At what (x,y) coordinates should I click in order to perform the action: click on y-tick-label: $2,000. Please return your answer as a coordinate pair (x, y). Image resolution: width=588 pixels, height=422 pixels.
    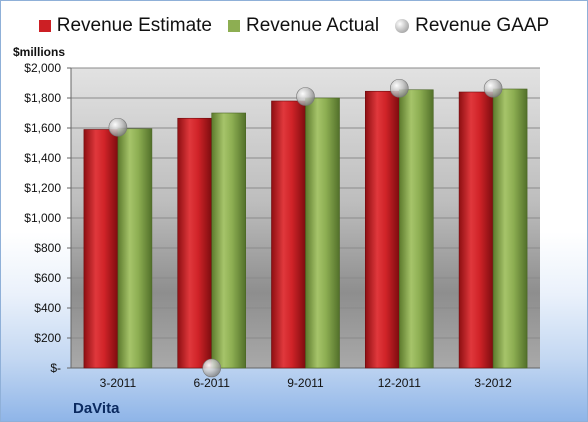
    Looking at the image, I should click on (42, 68).